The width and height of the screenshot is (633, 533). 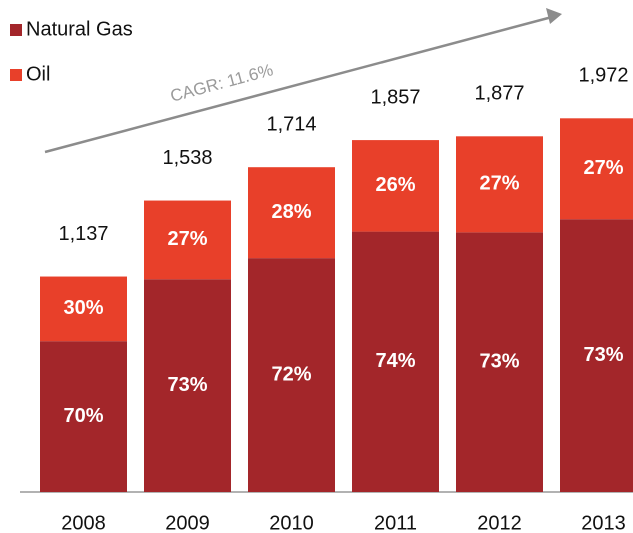 What do you see at coordinates (291, 124) in the screenshot?
I see `total-label: 1,714` at bounding box center [291, 124].